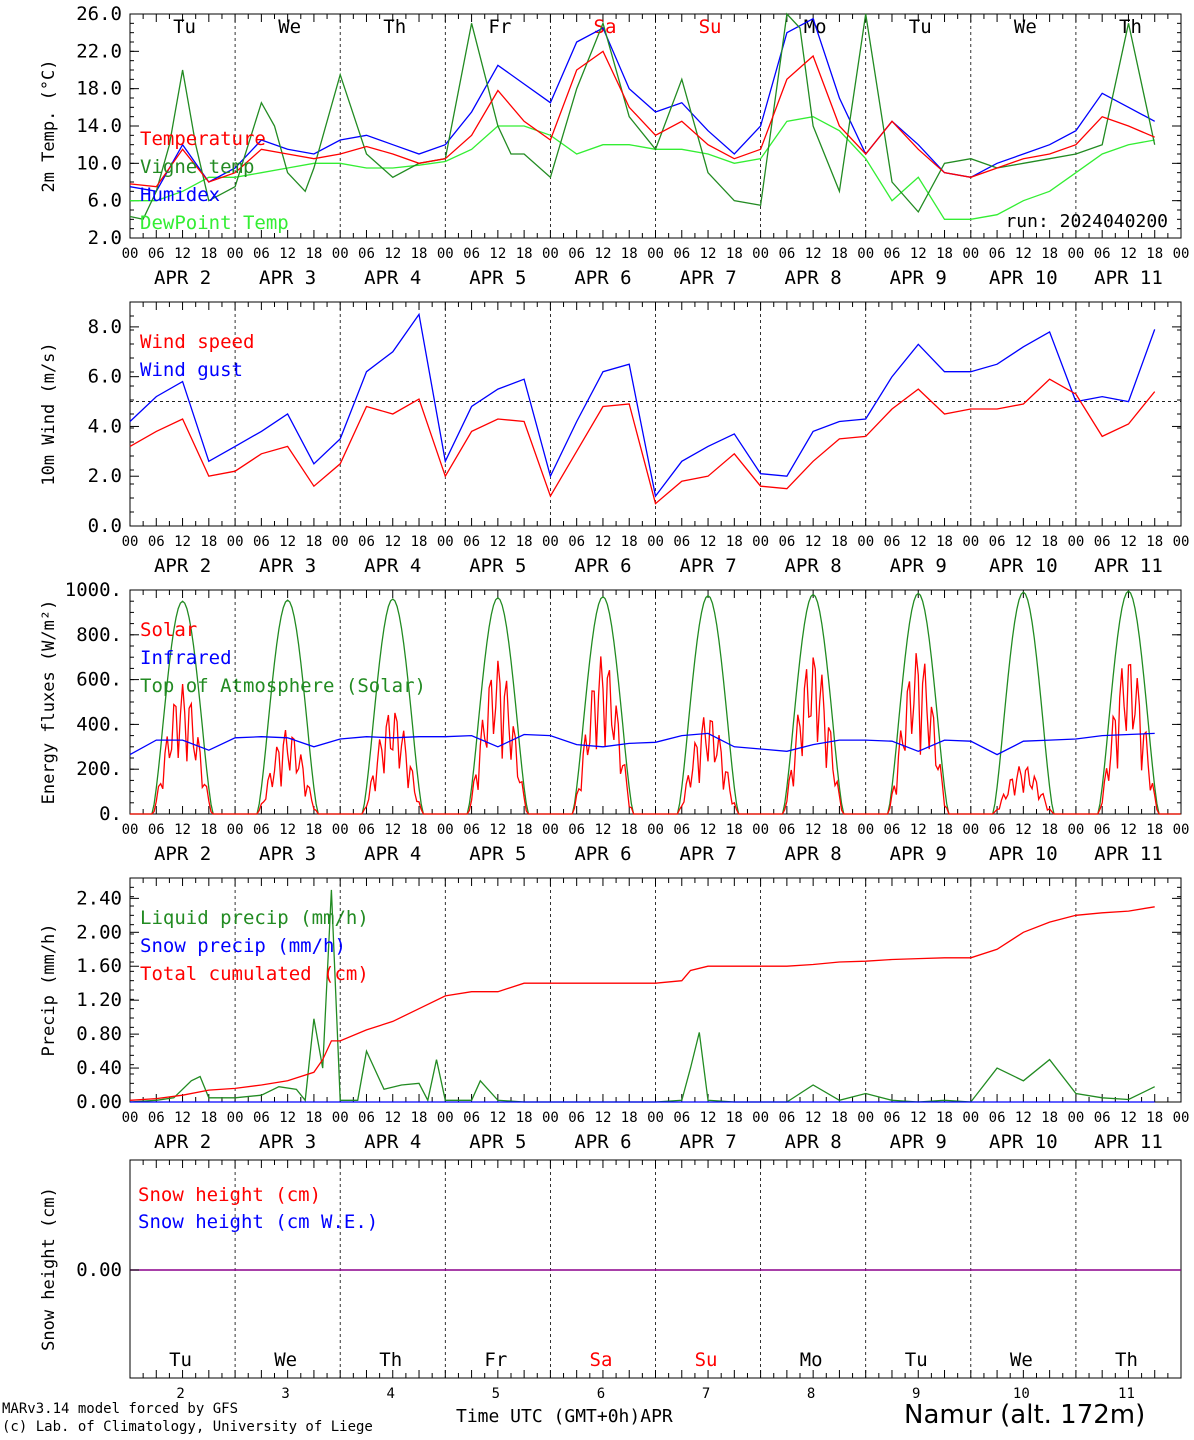 Image resolution: width=1194 pixels, height=1440 pixels. Describe the element at coordinates (99, 898) in the screenshot. I see `y-tick-label: 2.40` at that location.